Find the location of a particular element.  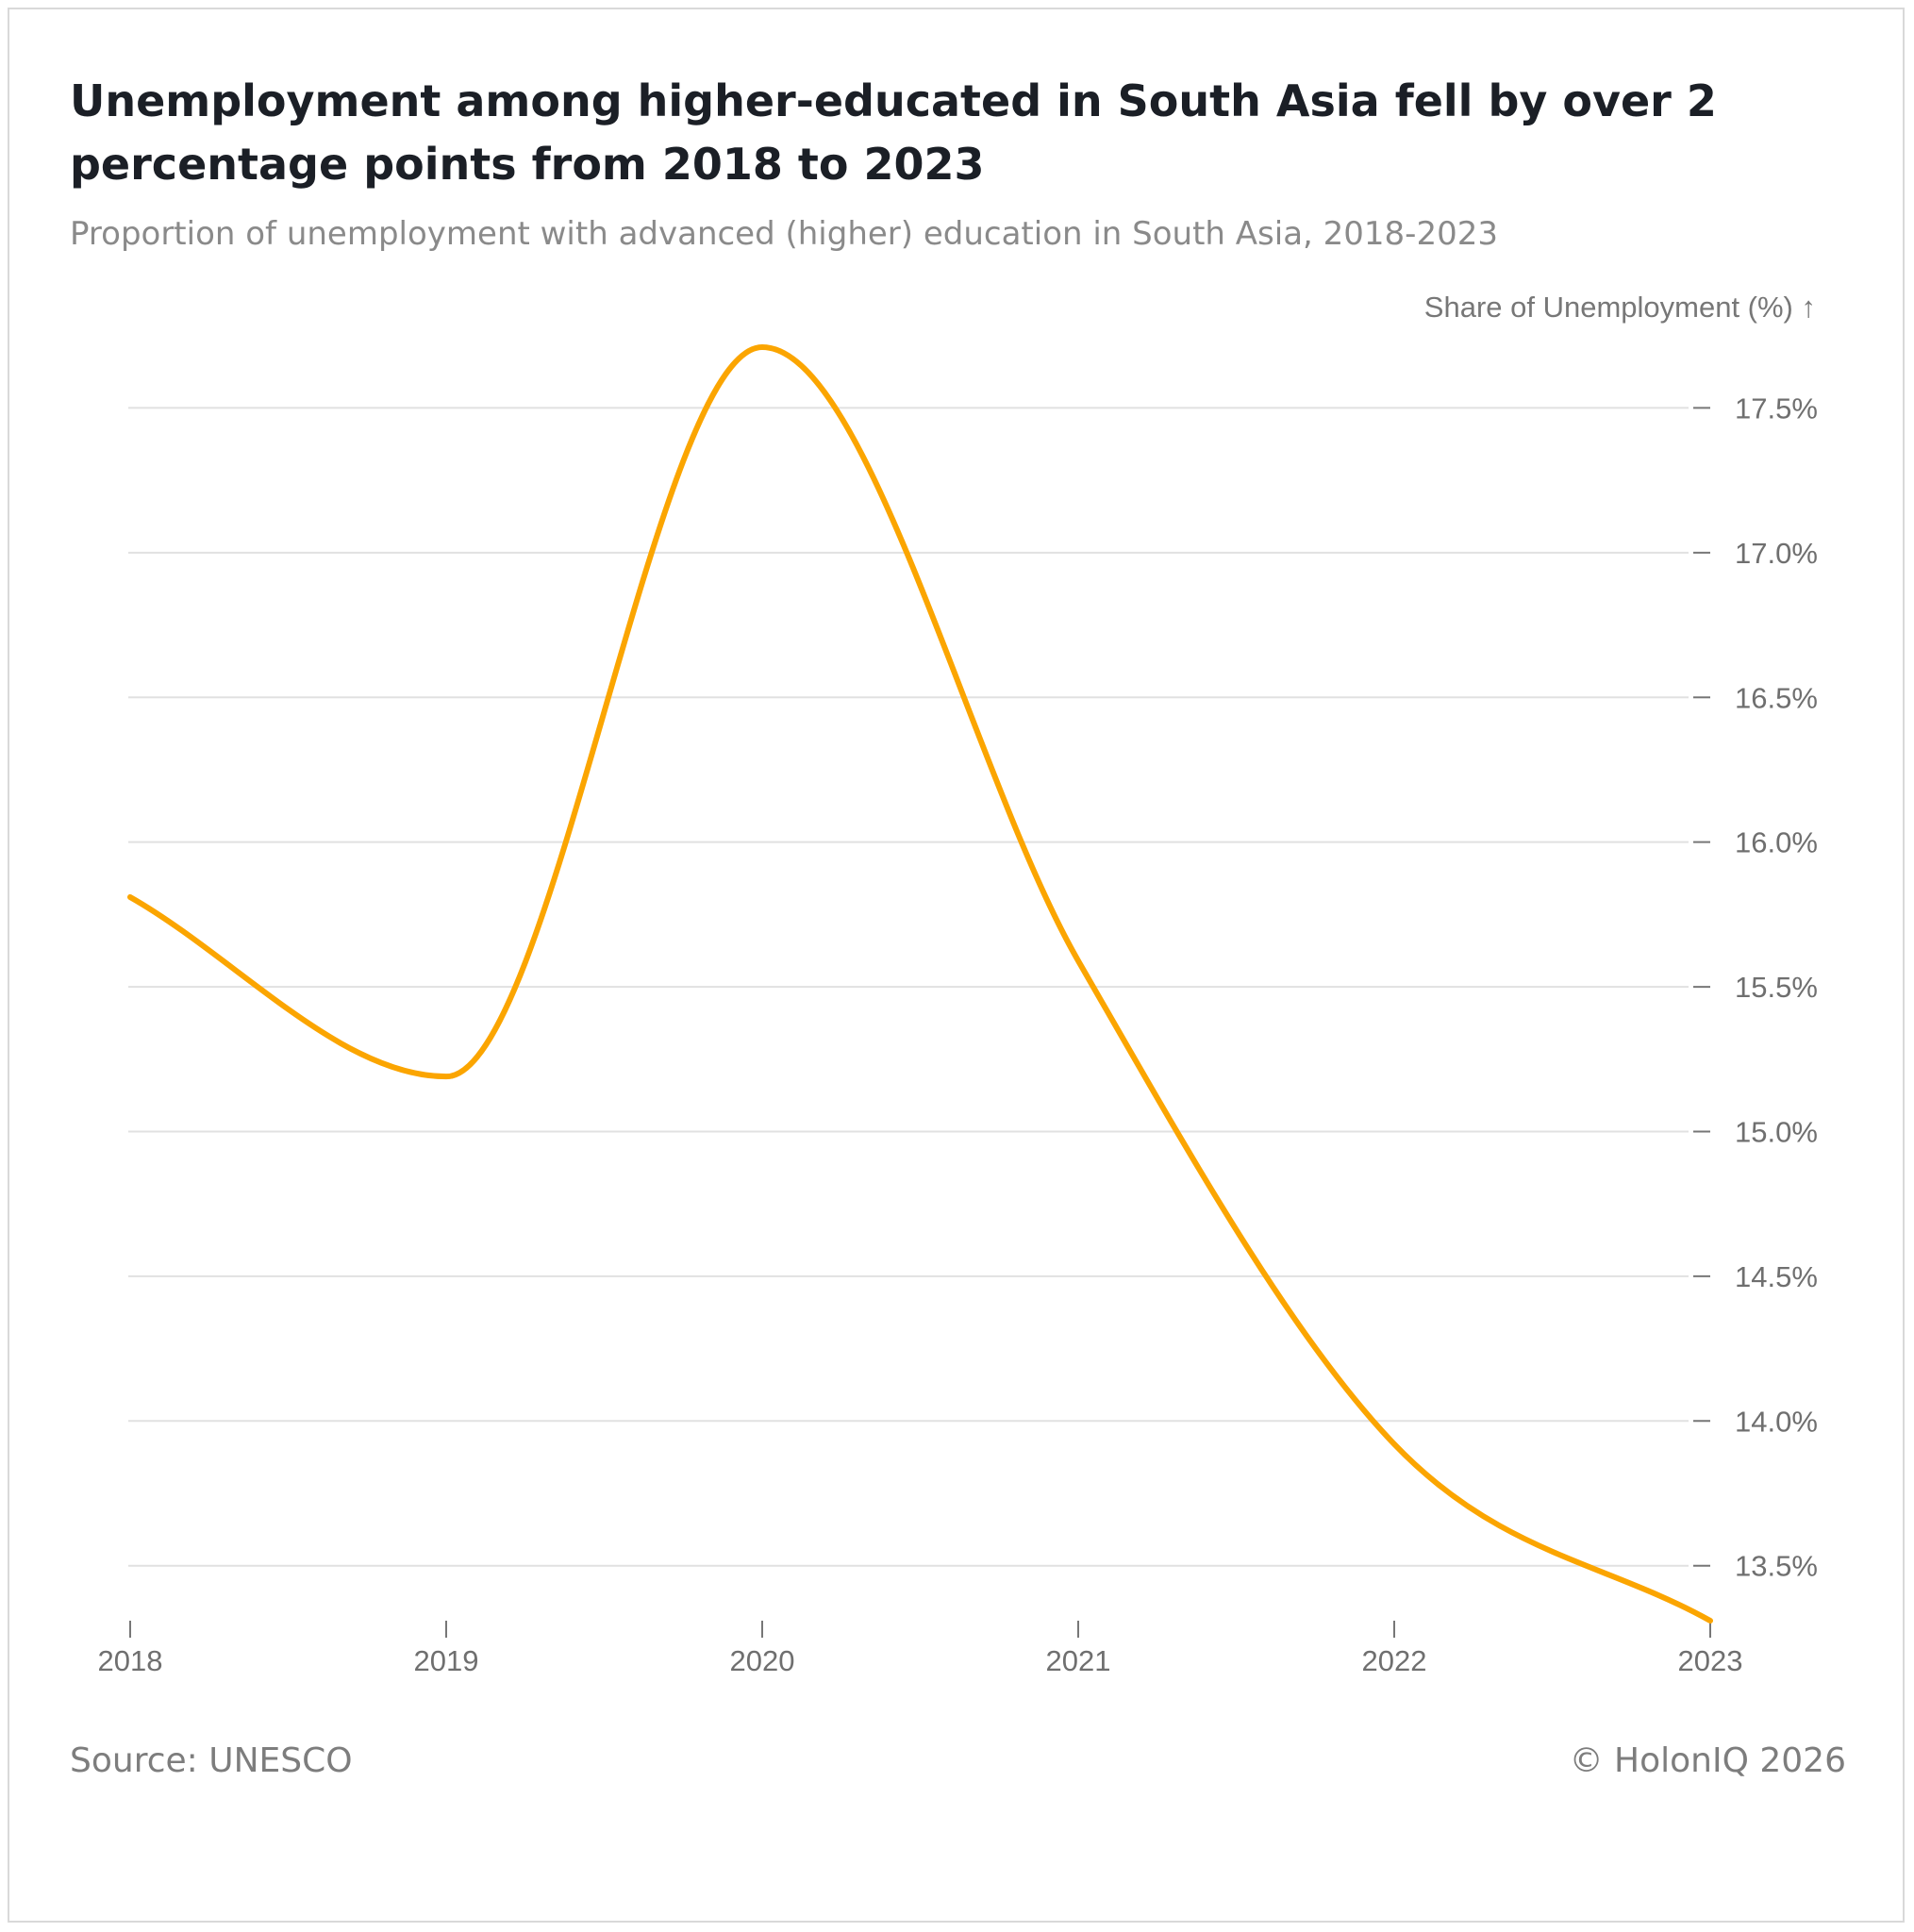

y-tick-label: 17.0% is located at coordinates (1776, 553).